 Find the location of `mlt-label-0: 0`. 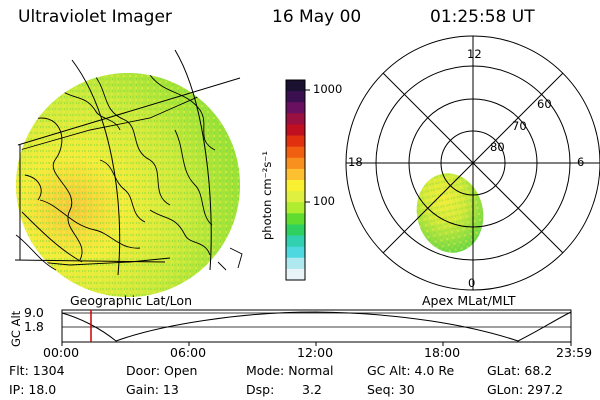

mlt-label-0: 0 is located at coordinates (472, 283).